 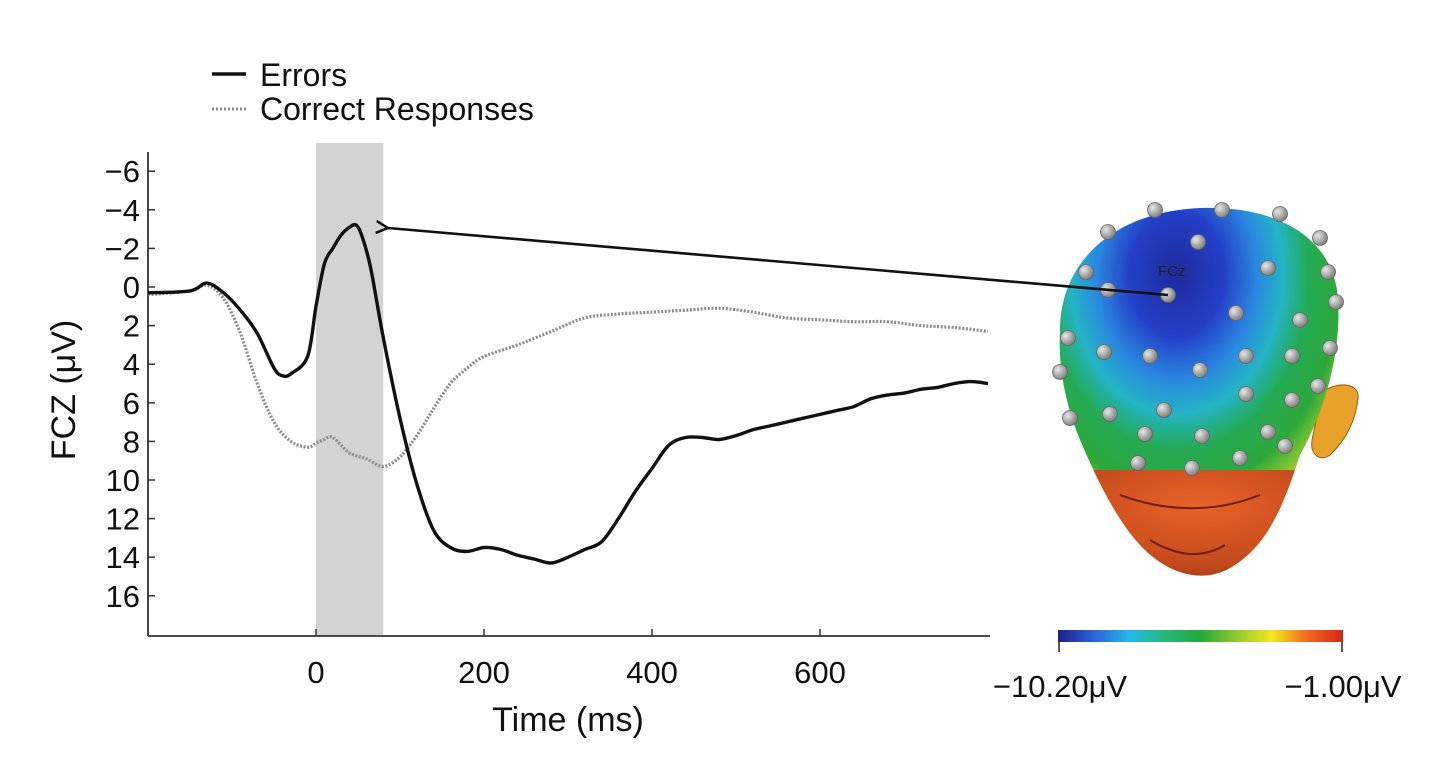 What do you see at coordinates (1343, 686) in the screenshot?
I see `colorbar-max-label: −1.00μV` at bounding box center [1343, 686].